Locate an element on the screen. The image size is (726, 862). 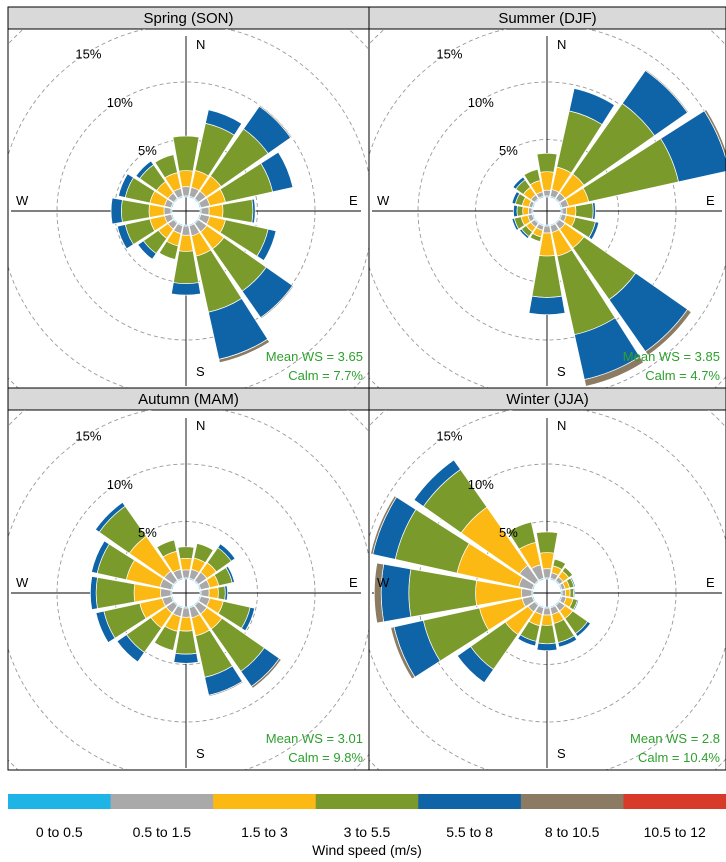
mean-wind-speed: Mean WS = 3.01 is located at coordinates (314, 738).